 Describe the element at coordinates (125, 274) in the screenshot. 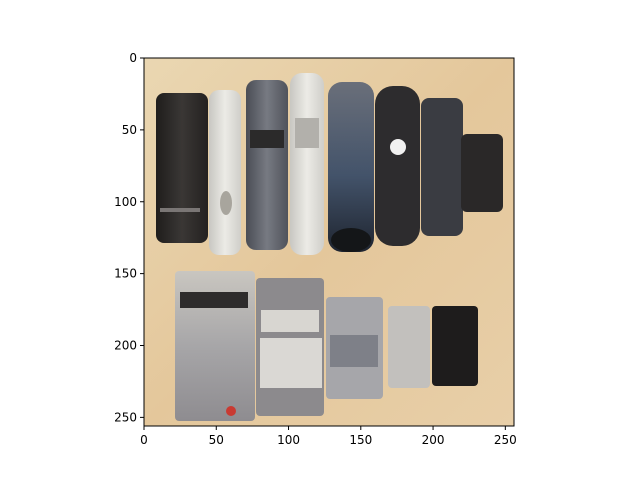

I see `y-tick-label: 150` at that location.